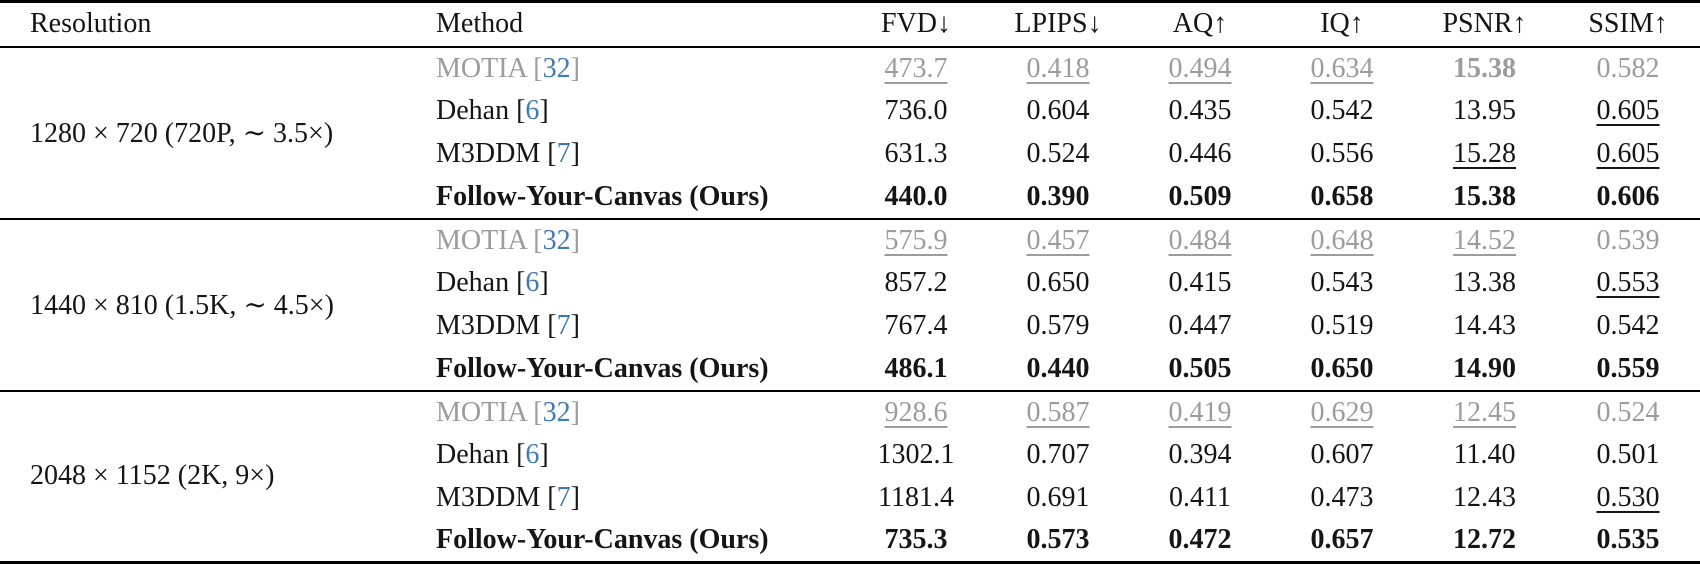 The width and height of the screenshot is (1700, 564). I want to click on metric-value: 0.440, so click(1058, 368).